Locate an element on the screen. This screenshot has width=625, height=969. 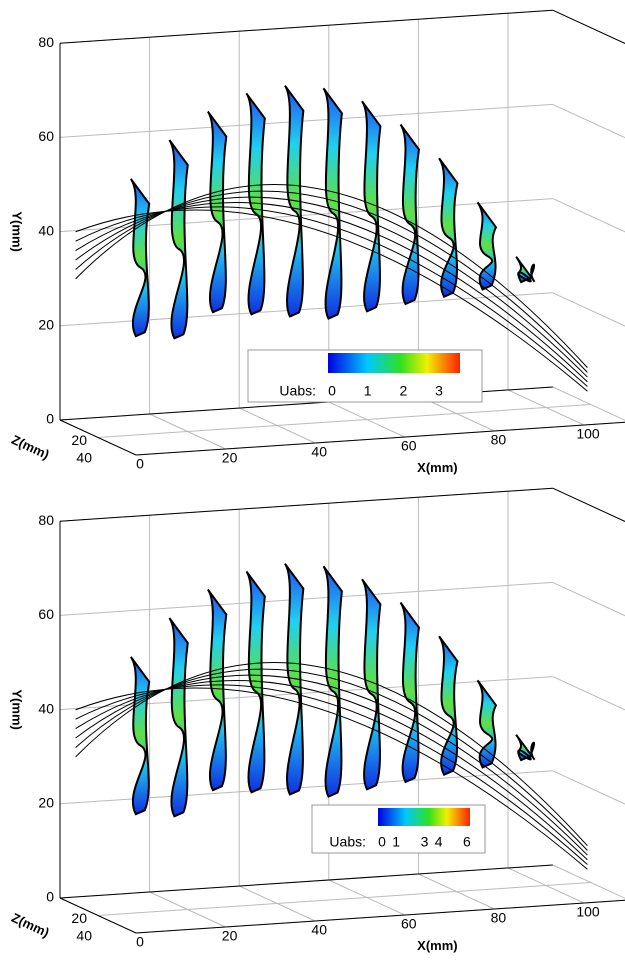
colorbar-tick-label: 4 is located at coordinates (439, 842).